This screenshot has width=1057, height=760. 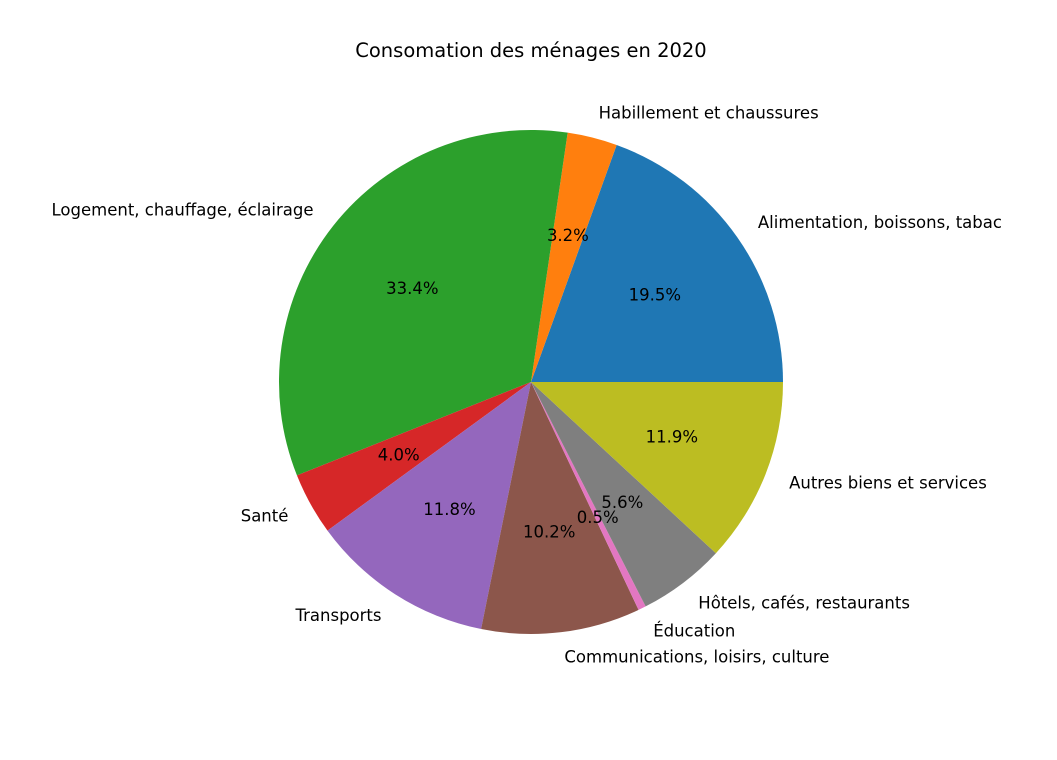 I want to click on slice-category-label: Transports, so click(x=337, y=615).